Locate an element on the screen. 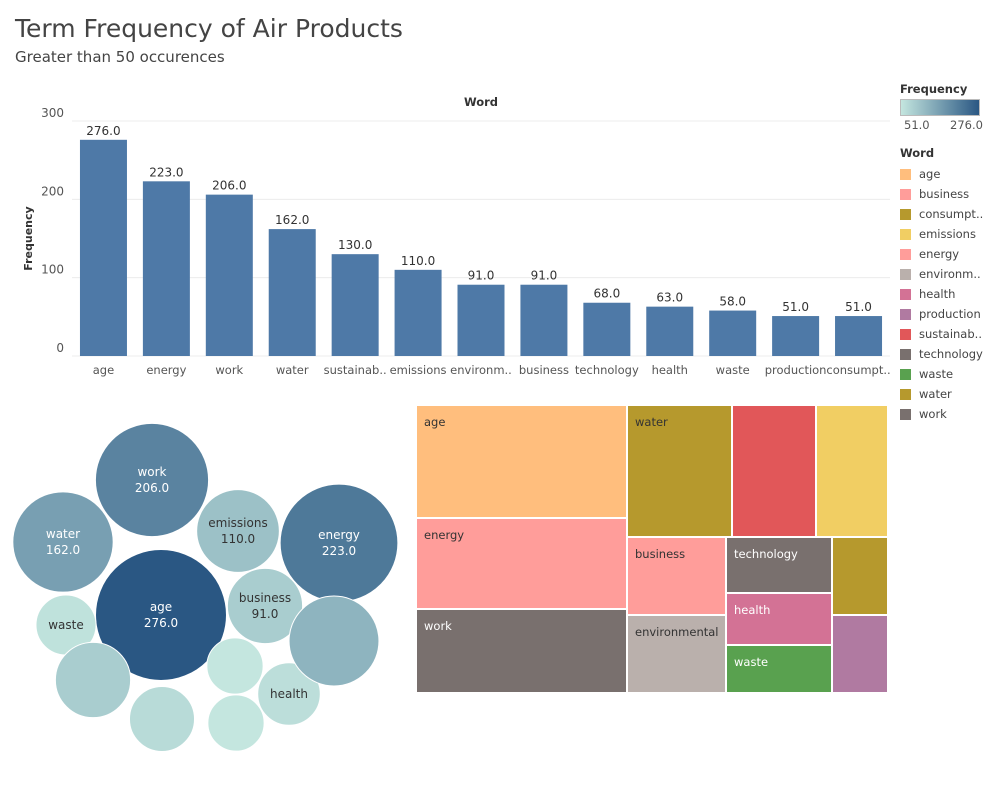 The image size is (1000, 800). x-tick-label: work is located at coordinates (229, 370).